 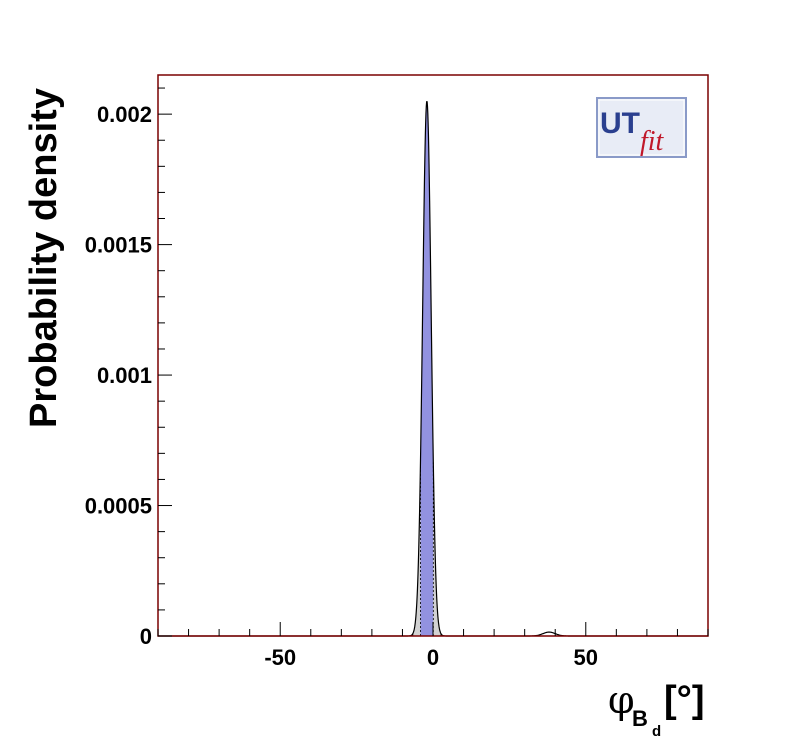 What do you see at coordinates (620, 123) in the screenshot?
I see `logo-ut-text: UT` at bounding box center [620, 123].